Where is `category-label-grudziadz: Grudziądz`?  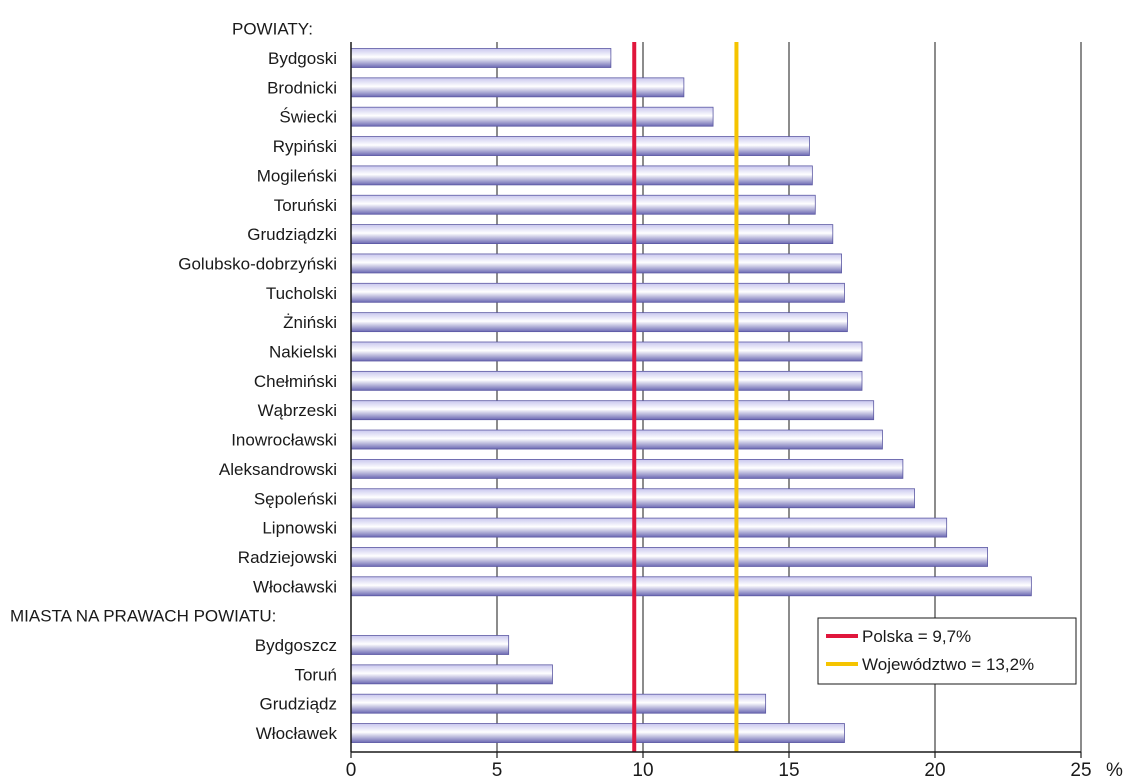 category-label-grudziadz: Grudziądz is located at coordinates (298, 704).